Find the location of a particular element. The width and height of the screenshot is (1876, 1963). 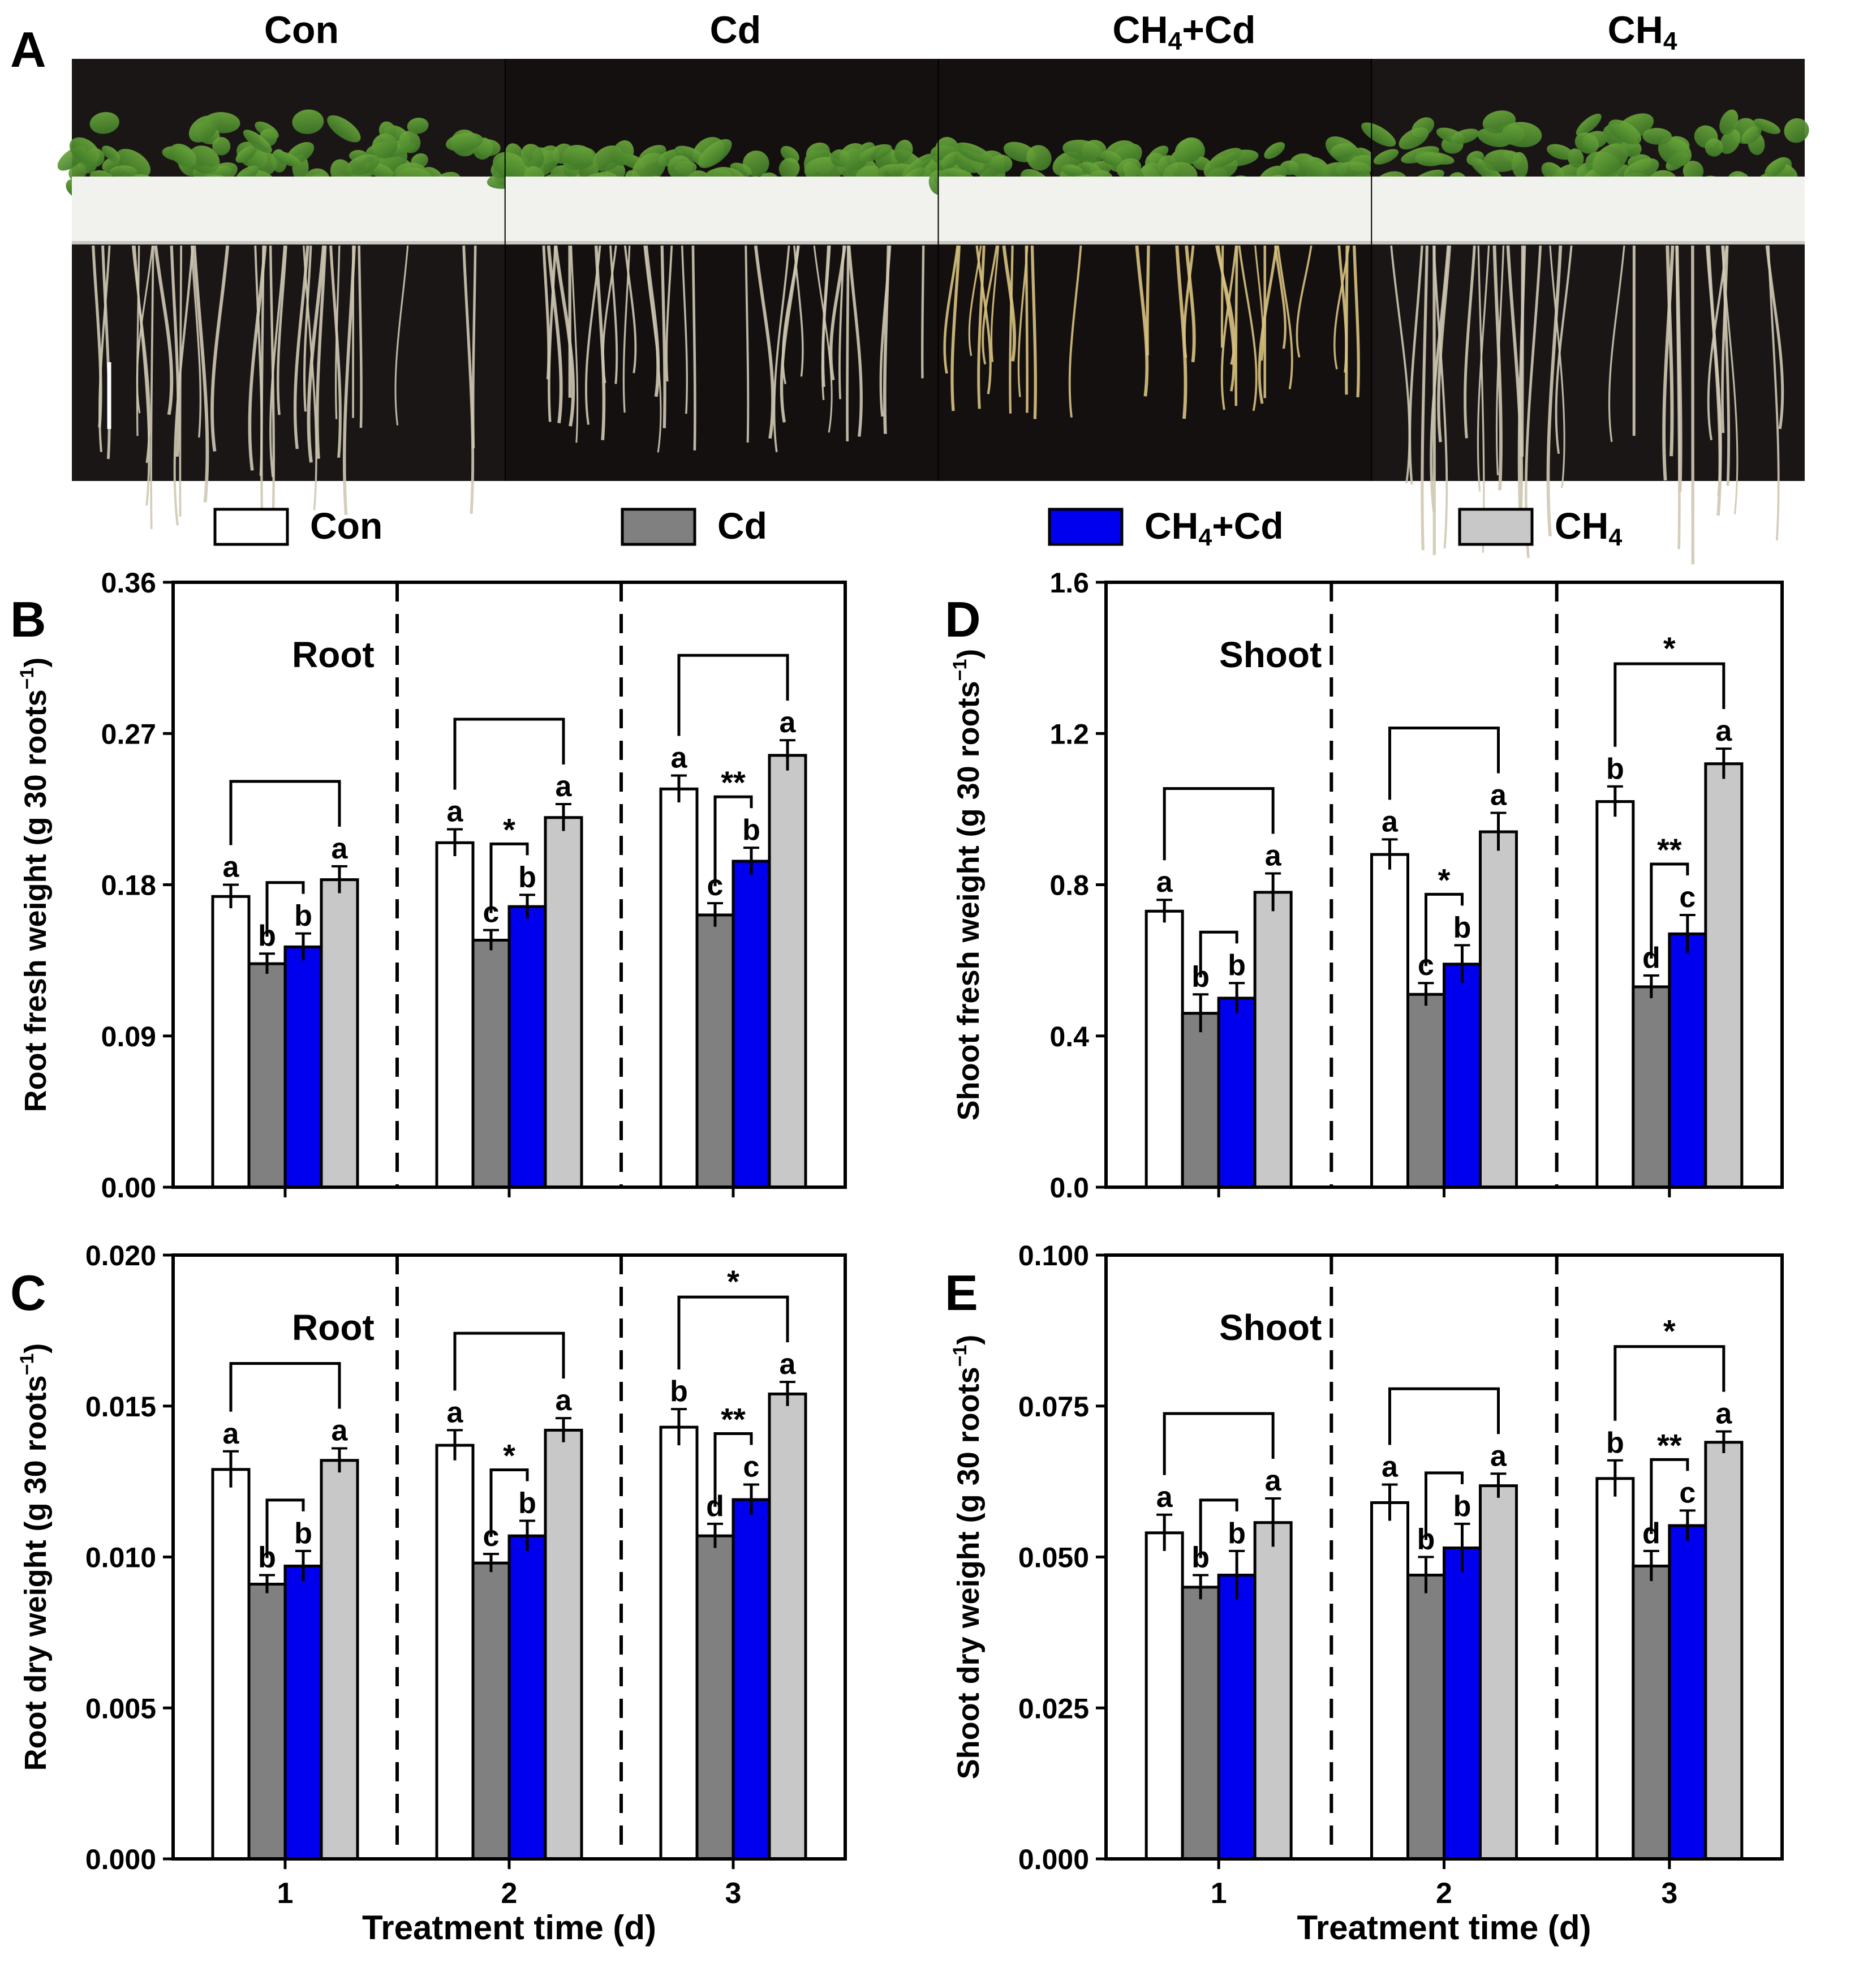

y-tick-label: 0.025 is located at coordinates (1053, 1708).